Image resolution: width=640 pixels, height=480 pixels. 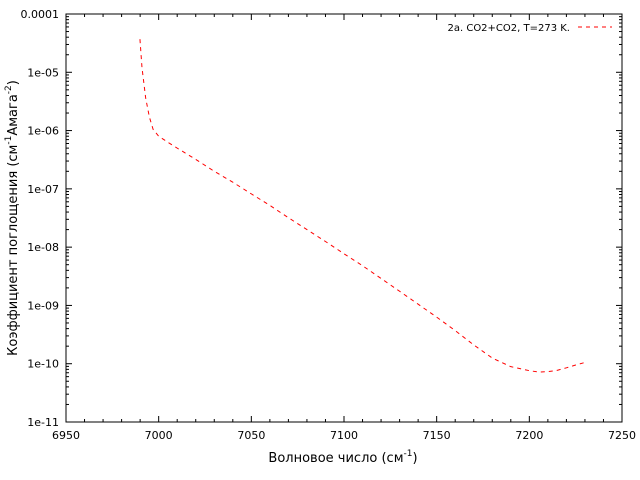 I want to click on x-axis-label: Волновое число (см-1), so click(x=342, y=457).